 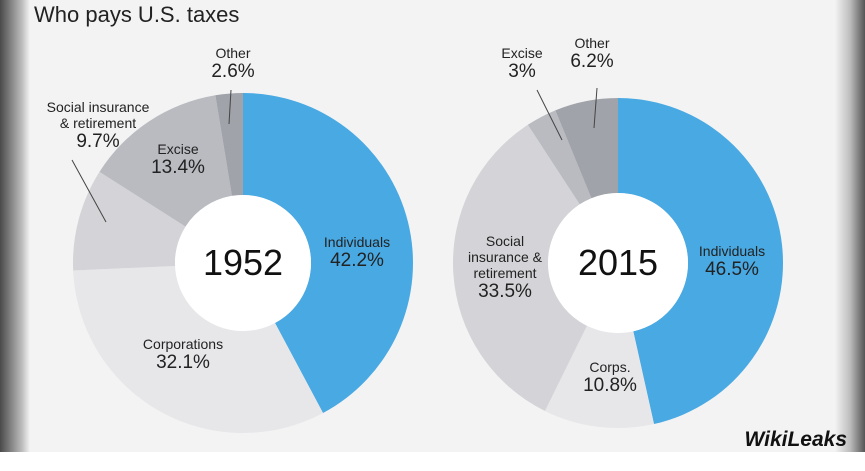 I want to click on center-label: 1952, so click(x=243, y=262).